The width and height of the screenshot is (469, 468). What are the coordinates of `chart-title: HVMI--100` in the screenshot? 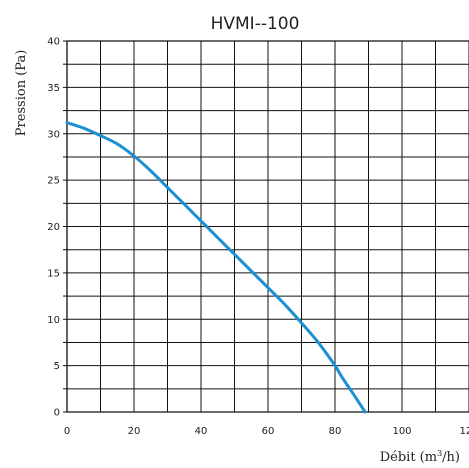 It's located at (255, 24).